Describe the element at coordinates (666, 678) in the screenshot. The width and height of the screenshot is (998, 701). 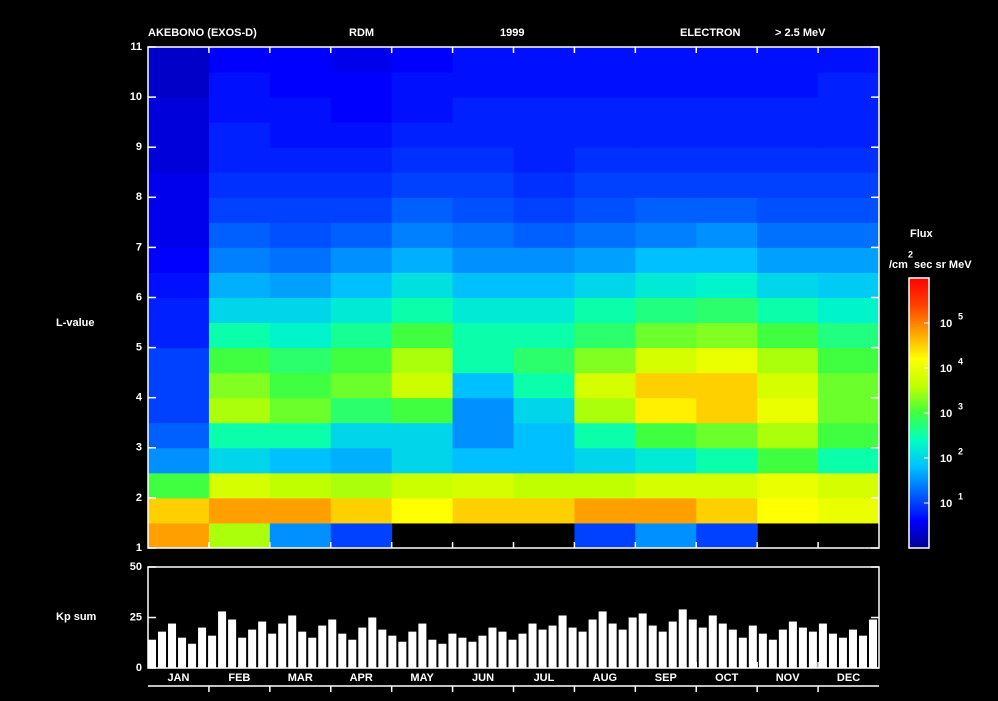
I see `x-tick-label: SEP` at that location.